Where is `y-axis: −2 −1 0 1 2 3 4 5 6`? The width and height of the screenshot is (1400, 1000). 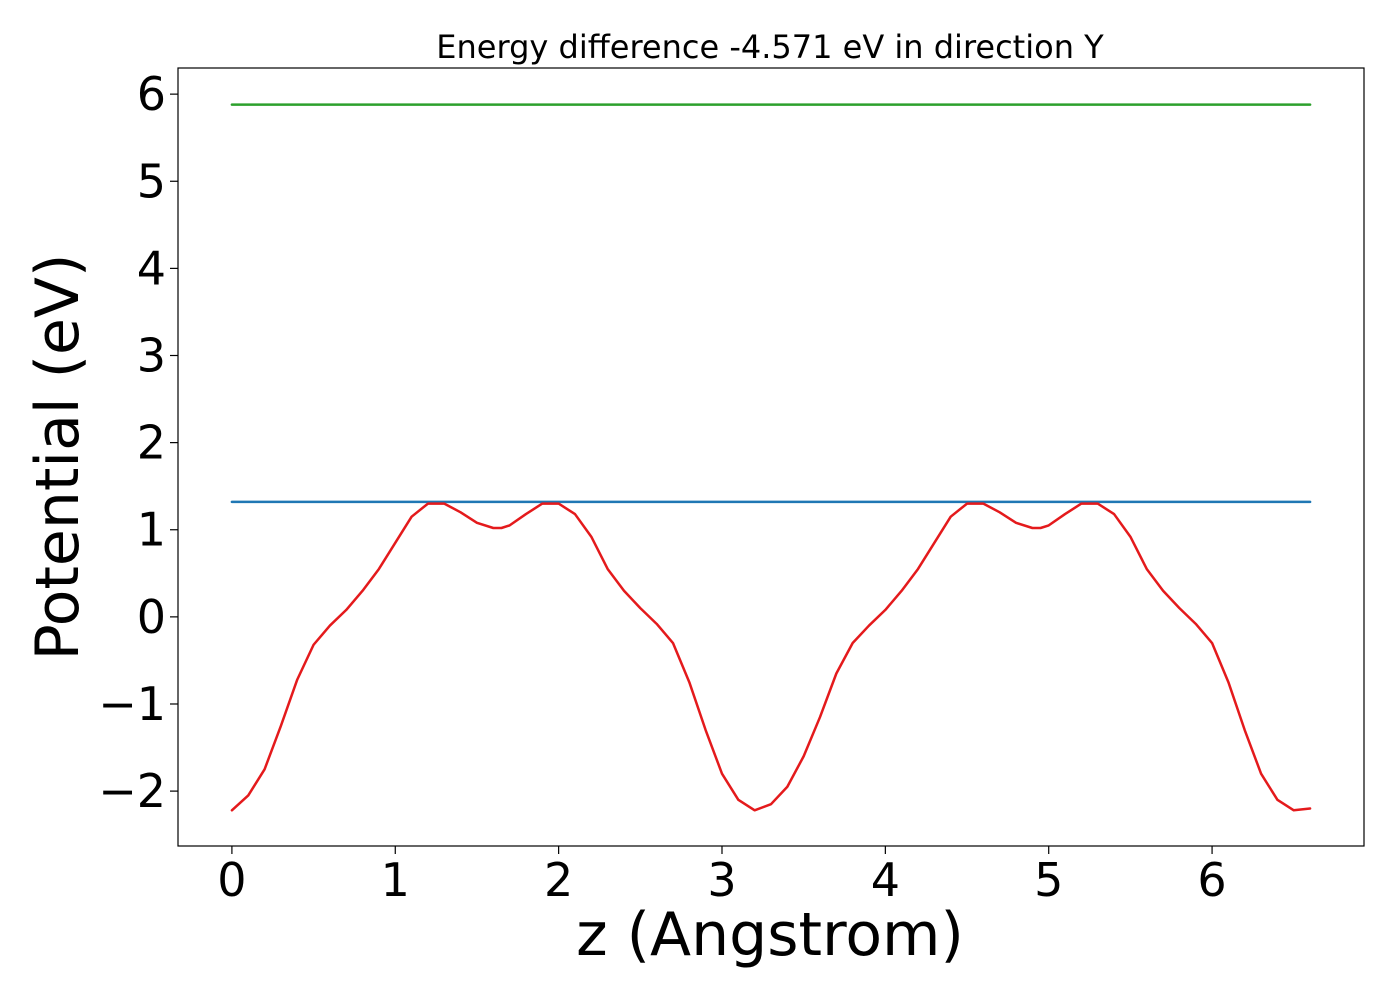
y-axis: −2 −1 0 1 2 3 4 5 6 is located at coordinates (138, 442).